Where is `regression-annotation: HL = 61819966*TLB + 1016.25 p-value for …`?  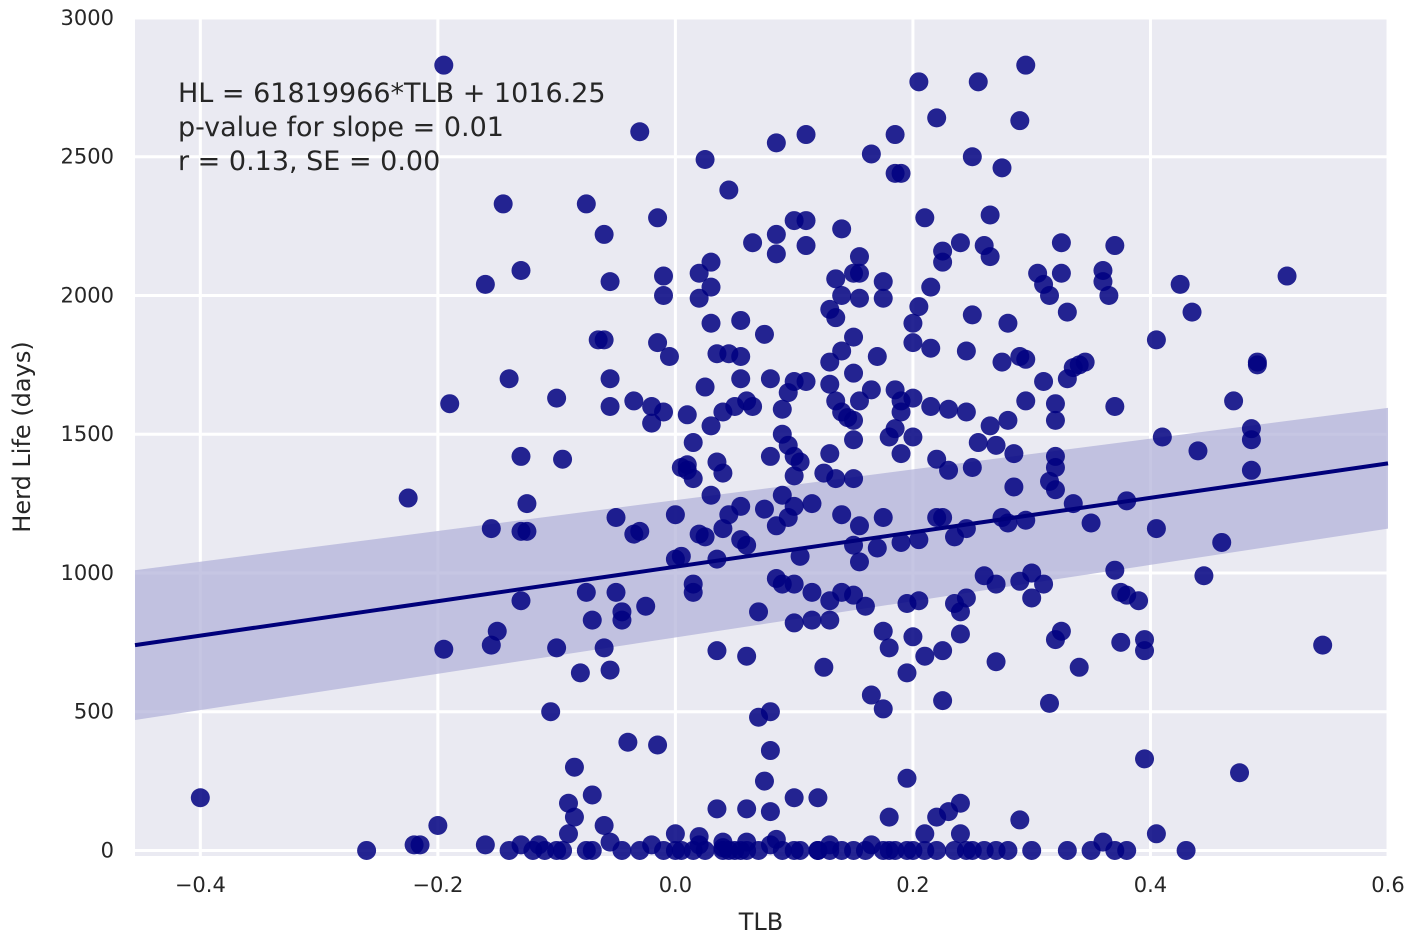 regression-annotation: HL = 61819966*TLB + 1016.25 p-value for … is located at coordinates (392, 127).